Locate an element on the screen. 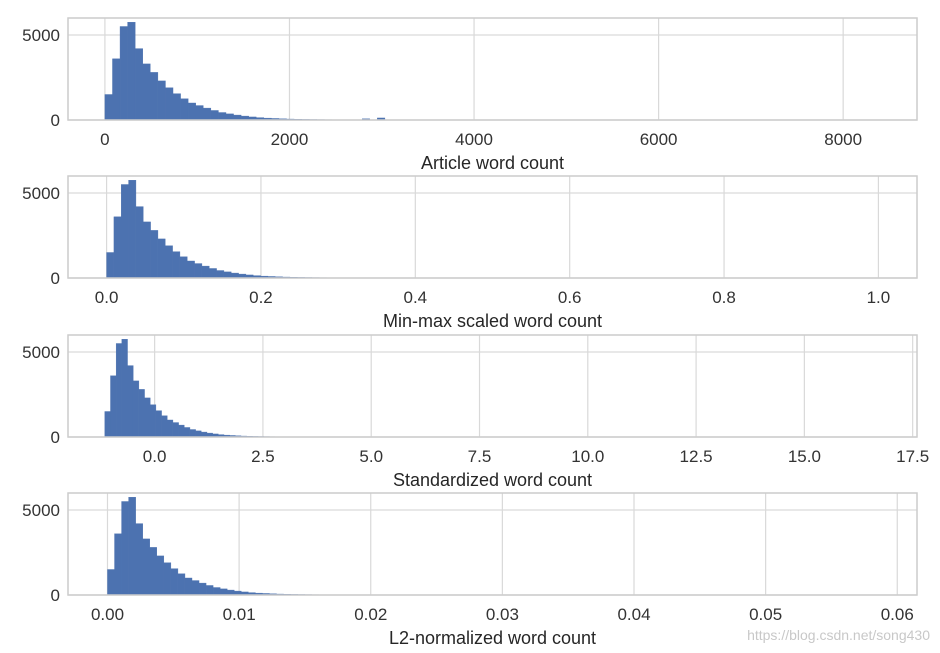  x-tick-label: 1.0 is located at coordinates (879, 297).